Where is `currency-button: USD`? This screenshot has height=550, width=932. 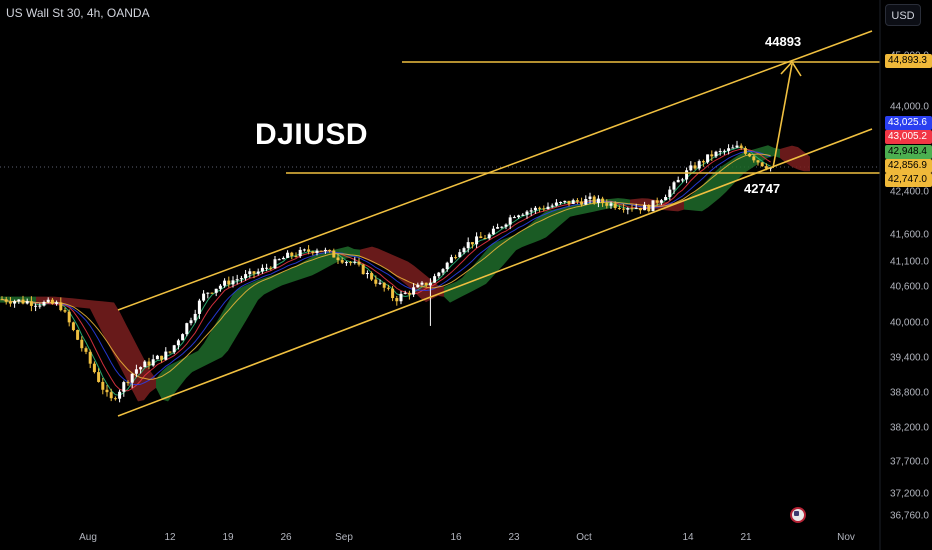
currency-button: USD is located at coordinates (903, 15).